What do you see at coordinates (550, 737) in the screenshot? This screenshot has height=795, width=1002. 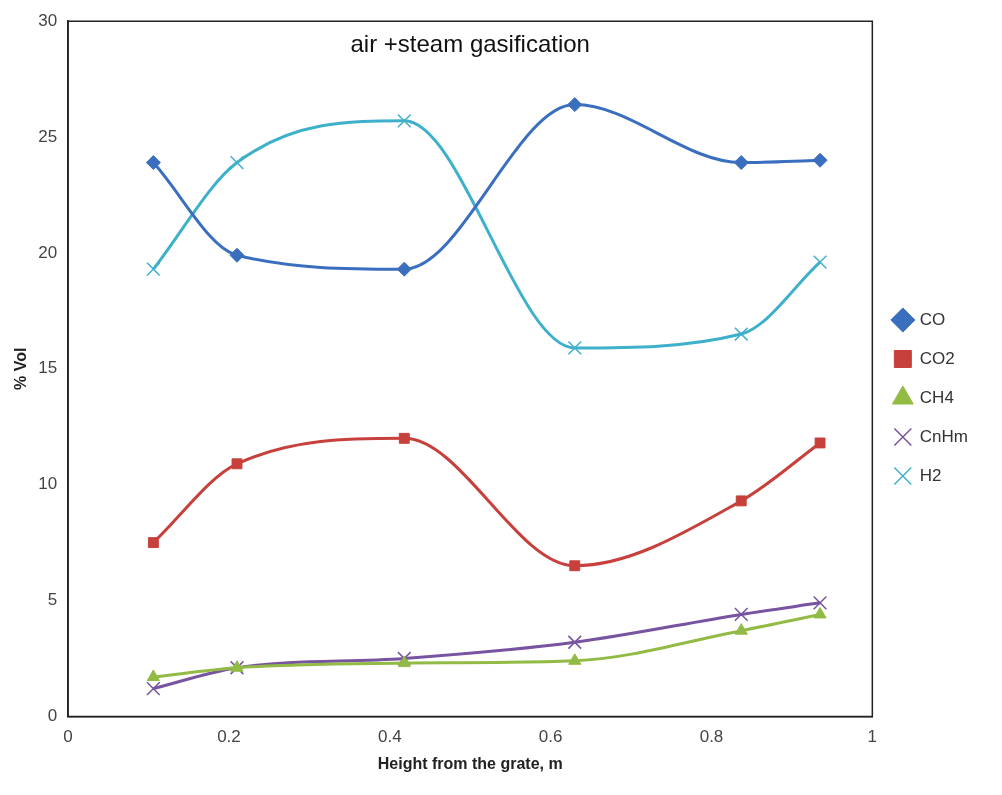 I see `x-tick-label: 0.6` at bounding box center [550, 737].